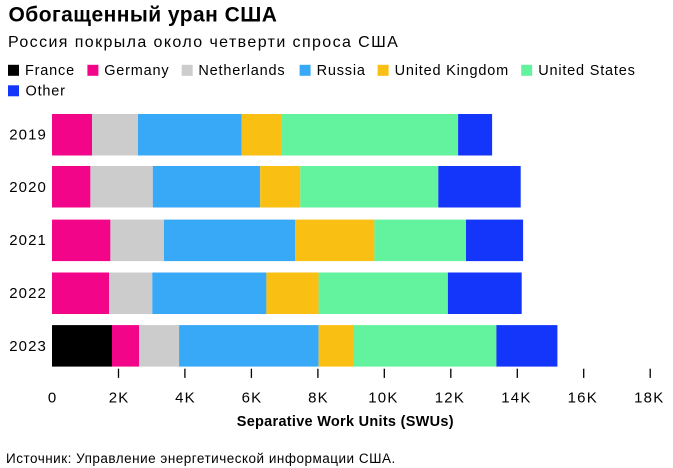 This screenshot has width=673, height=468. What do you see at coordinates (241, 71) in the screenshot?
I see `svg-text: Netherlands` at bounding box center [241, 71].